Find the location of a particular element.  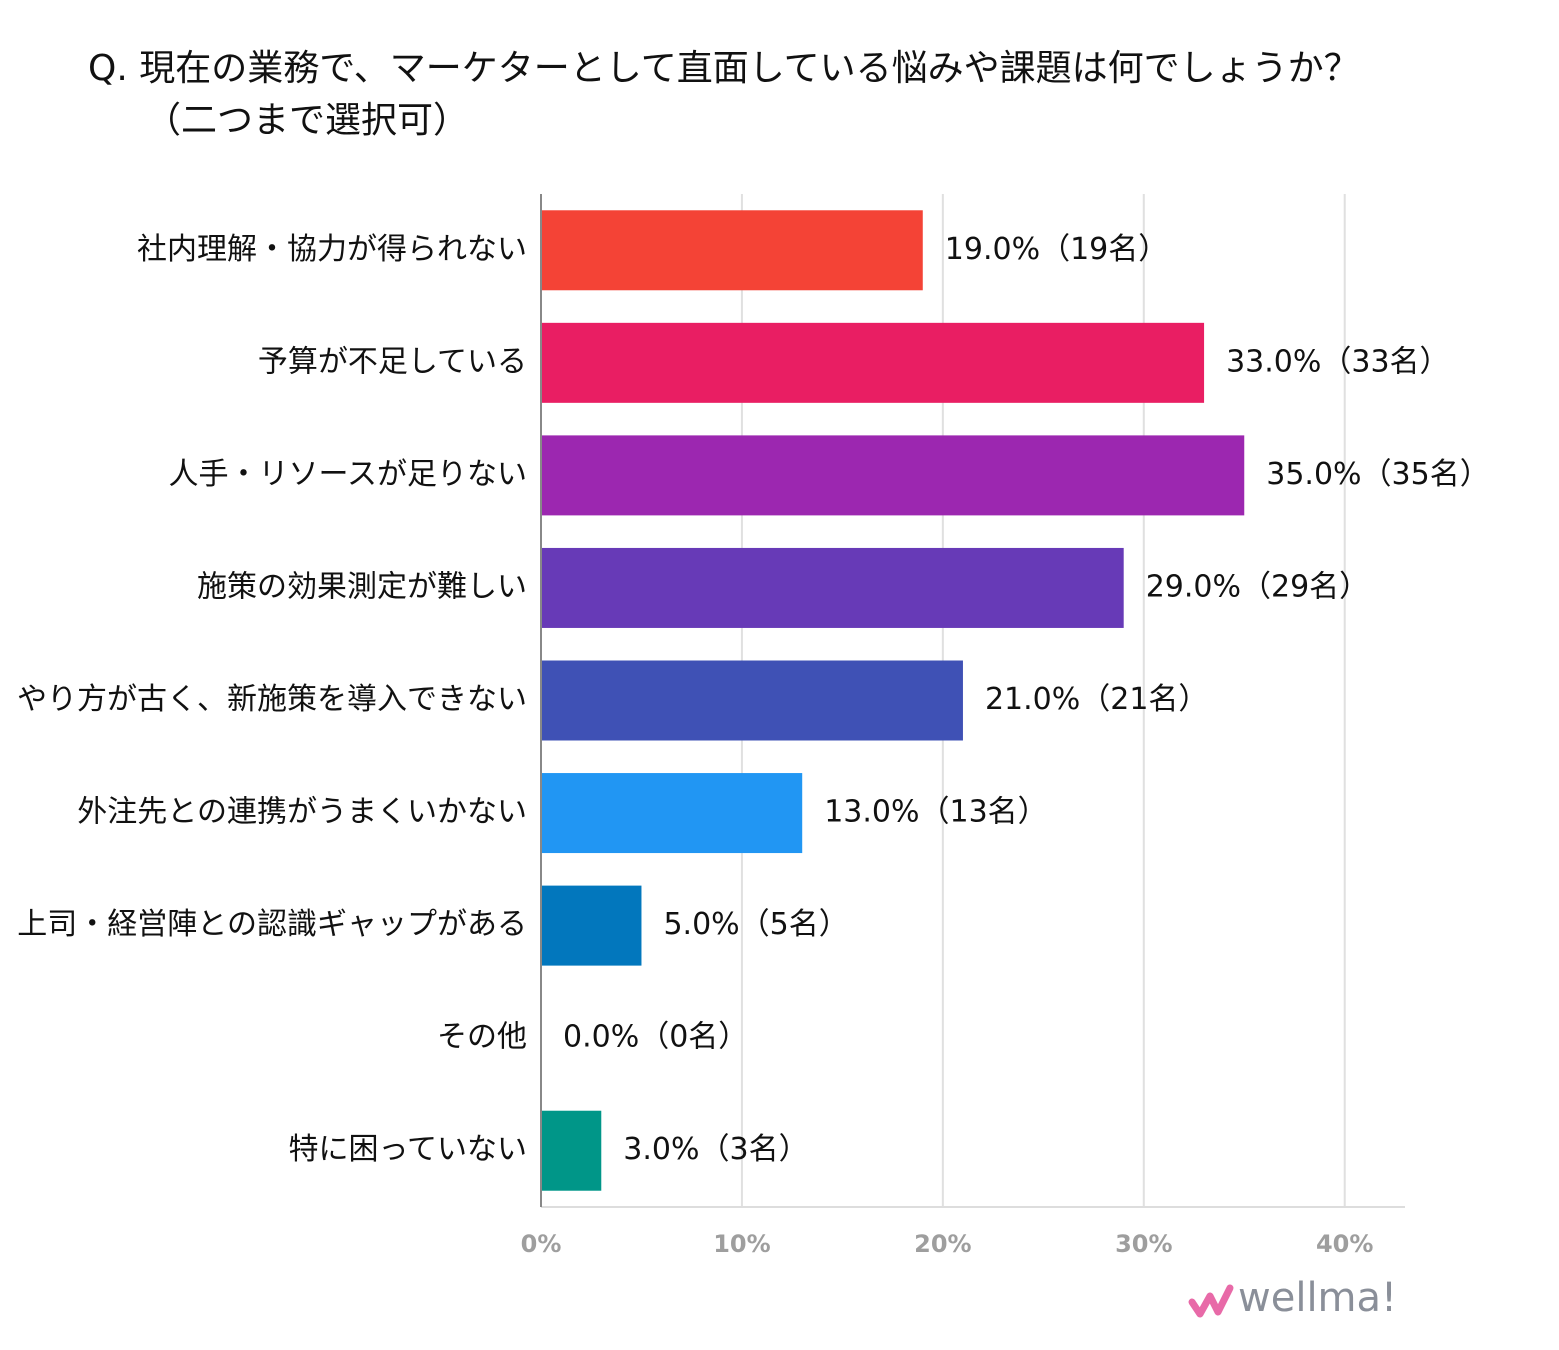

y-tick-label: 外注先との連携がうまくいかない is located at coordinates (302, 812).